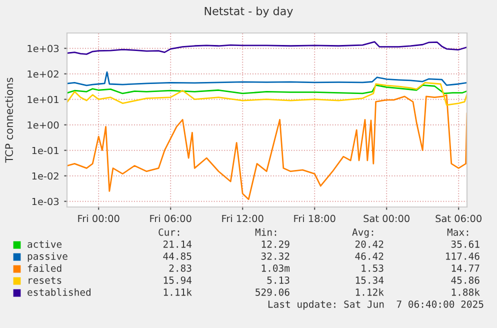  What do you see at coordinates (363, 233) in the screenshot?
I see `text: Avg:` at bounding box center [363, 233].